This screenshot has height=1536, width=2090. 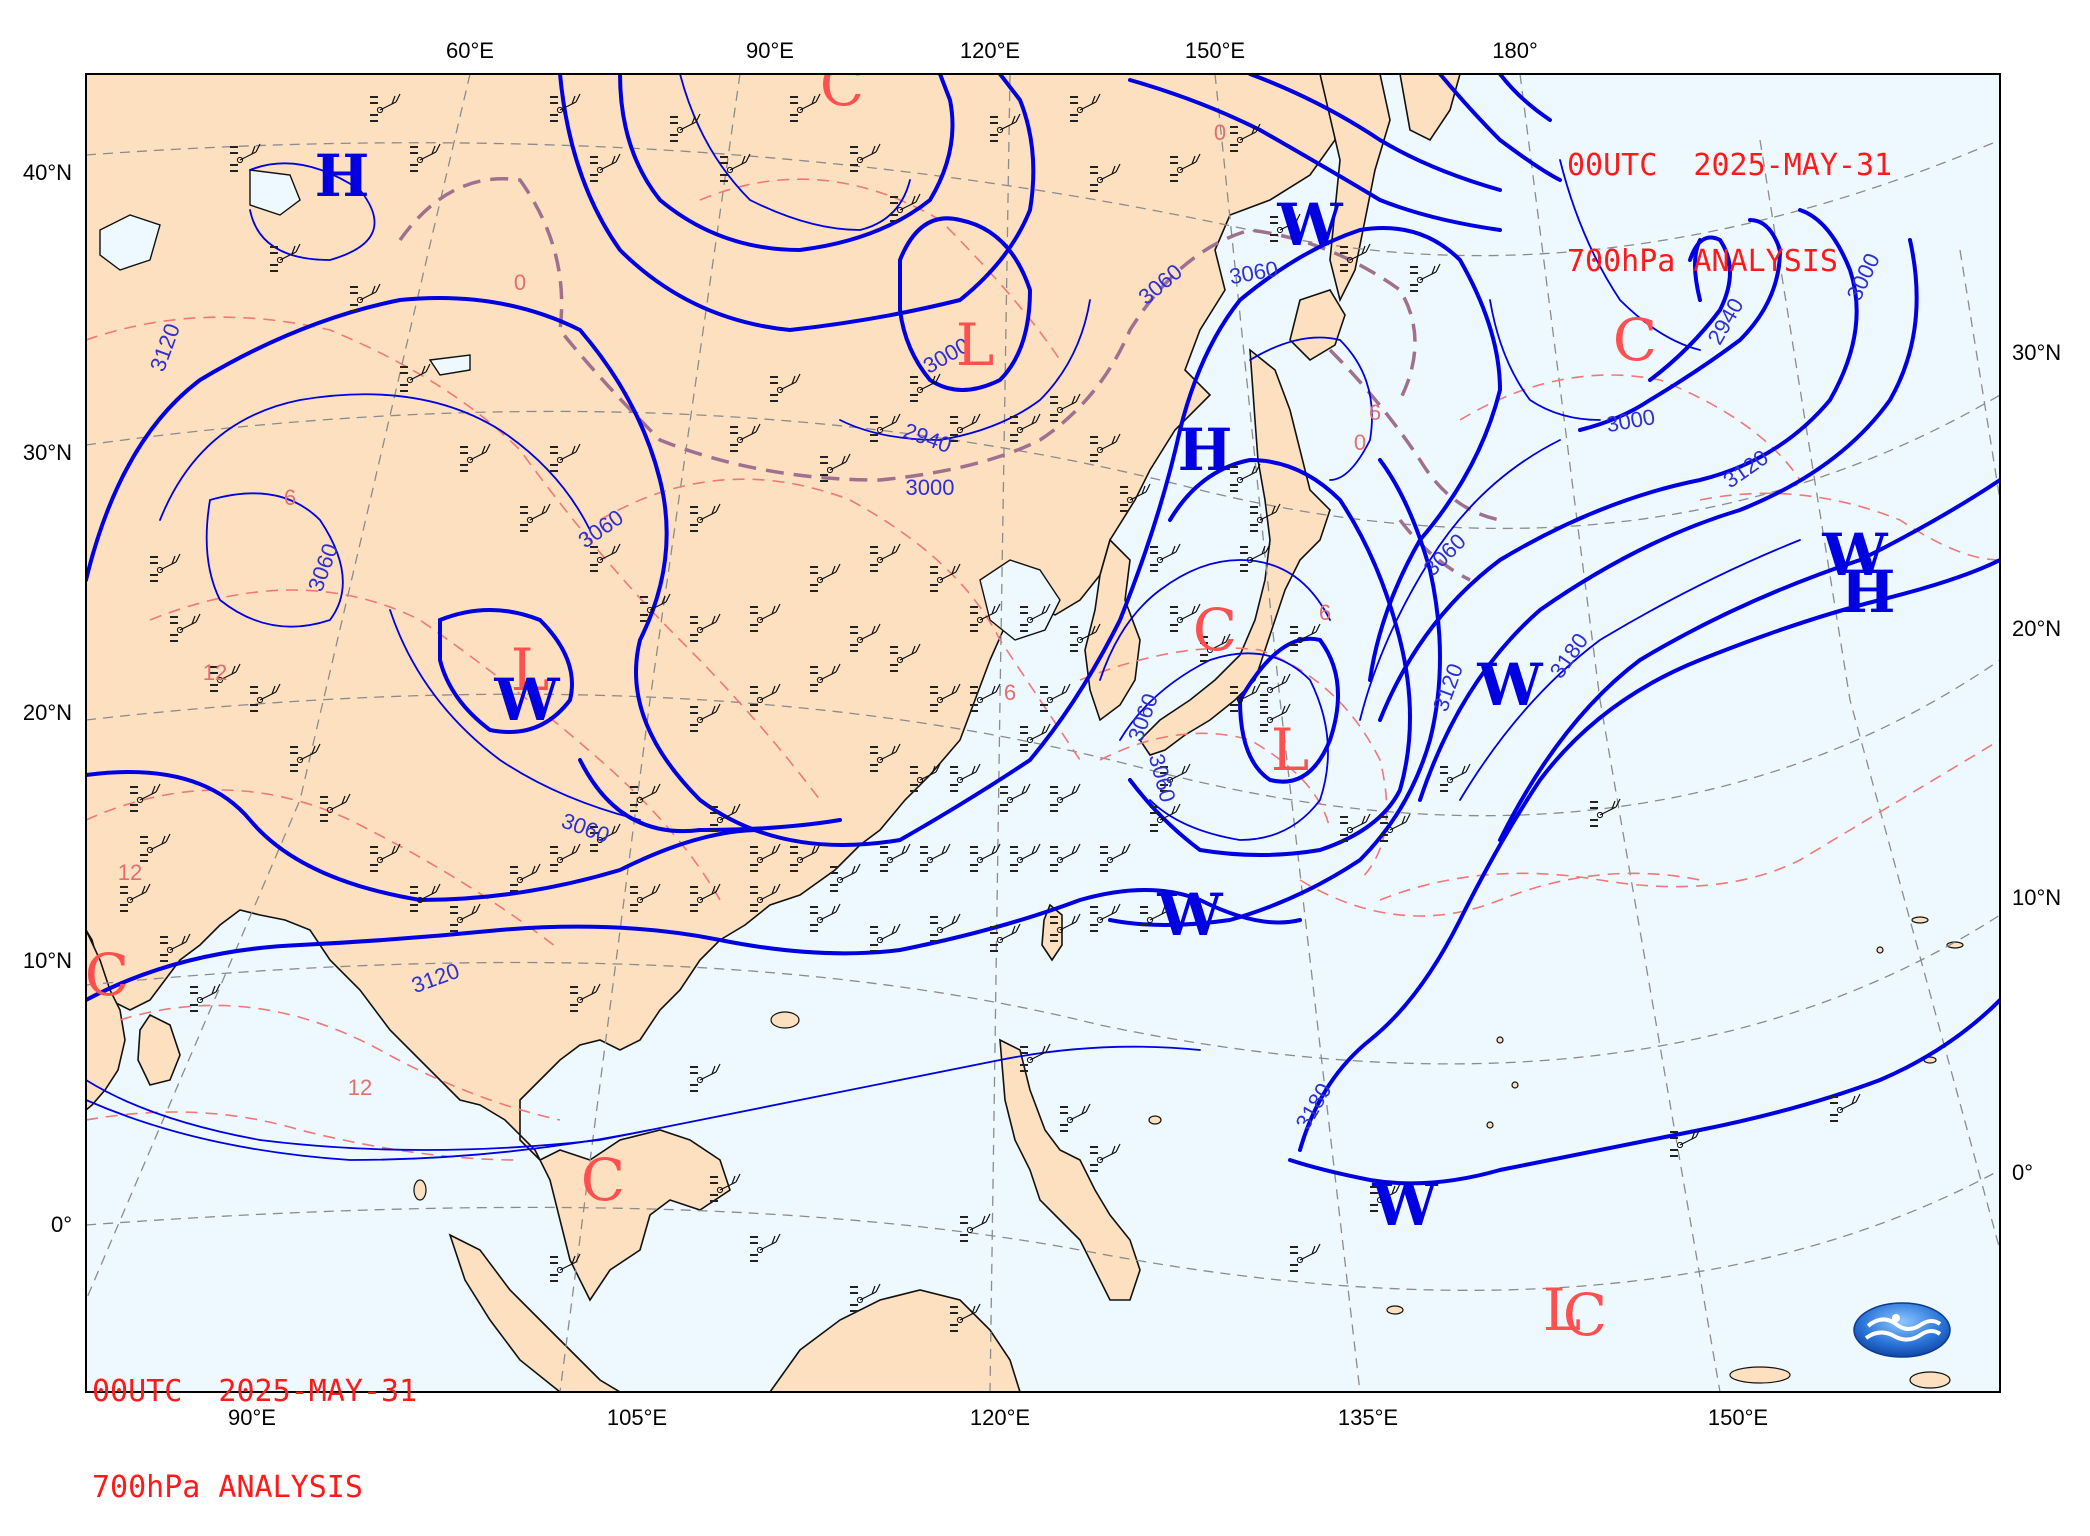 I want to click on land-taiwan, so click(x=1052, y=932).